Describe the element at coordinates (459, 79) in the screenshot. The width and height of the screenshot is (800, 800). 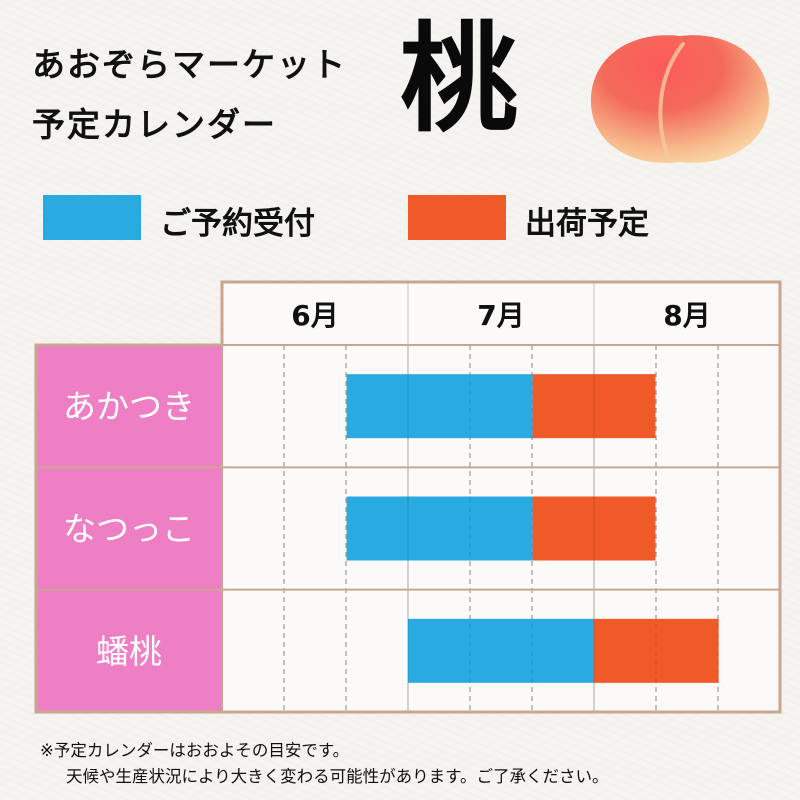
I see `fruit-title: 桃` at that location.